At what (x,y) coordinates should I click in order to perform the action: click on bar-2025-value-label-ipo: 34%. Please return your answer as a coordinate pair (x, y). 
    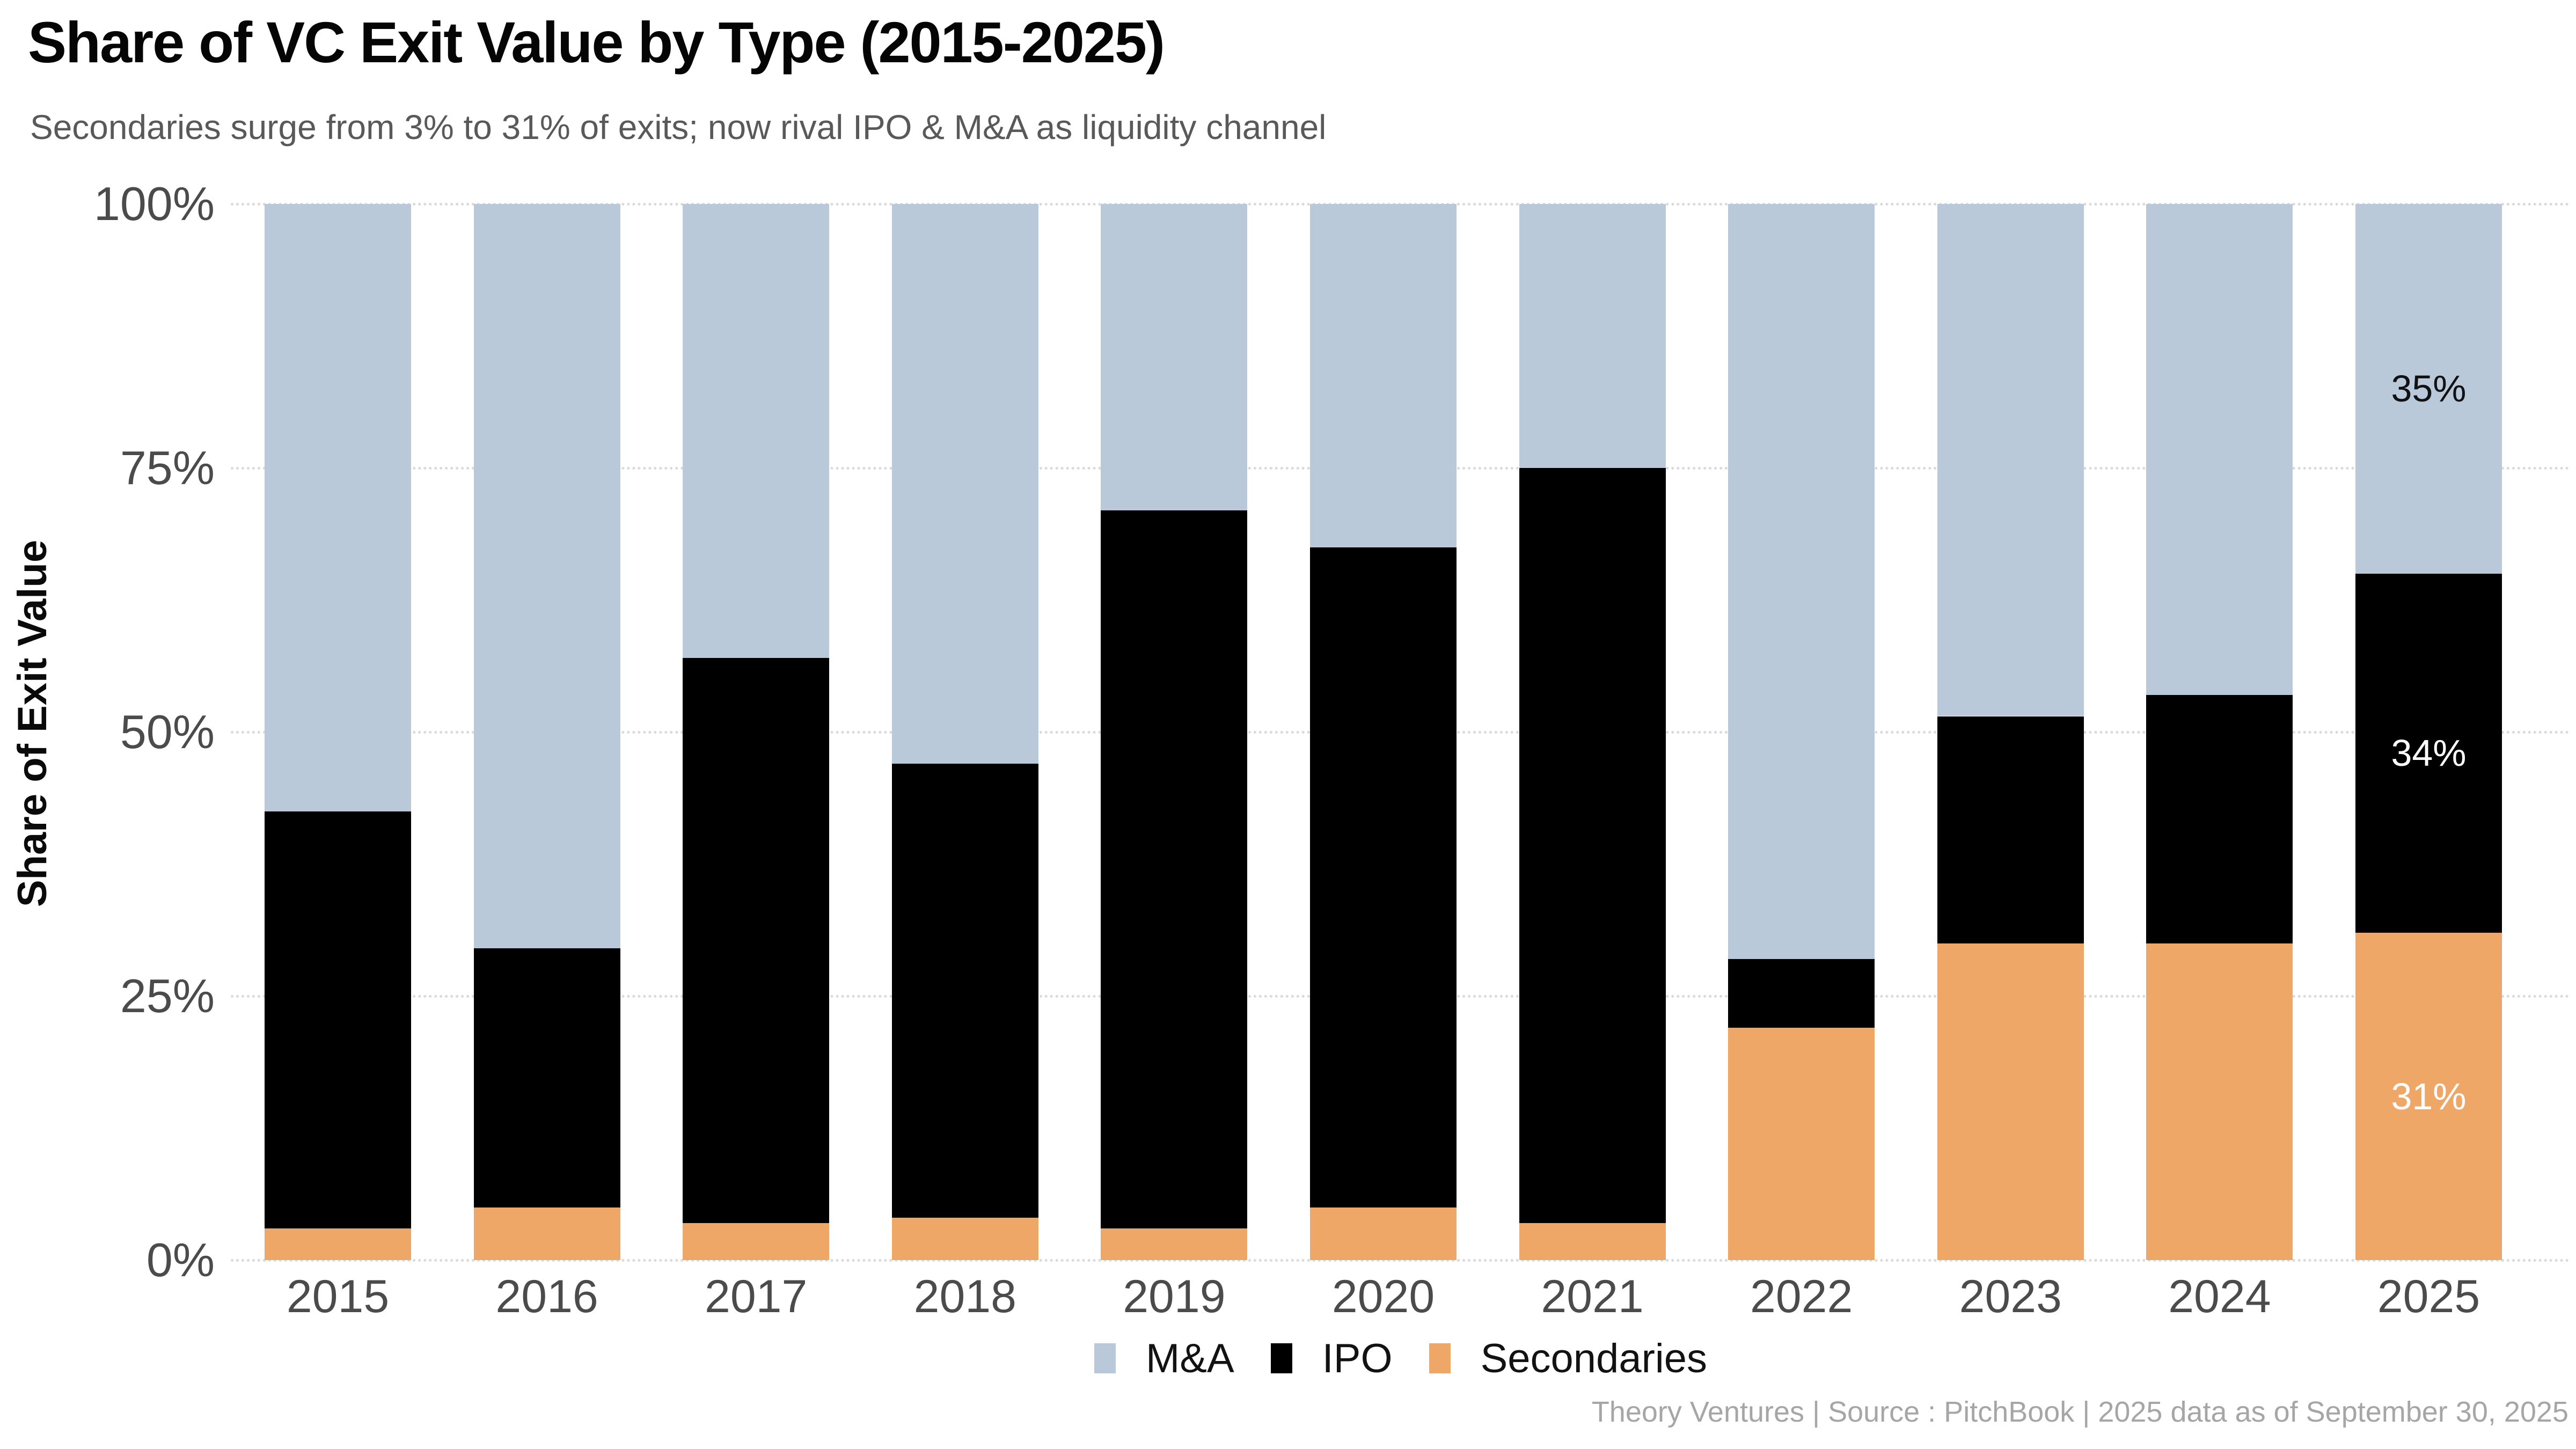
    Looking at the image, I should click on (2429, 753).